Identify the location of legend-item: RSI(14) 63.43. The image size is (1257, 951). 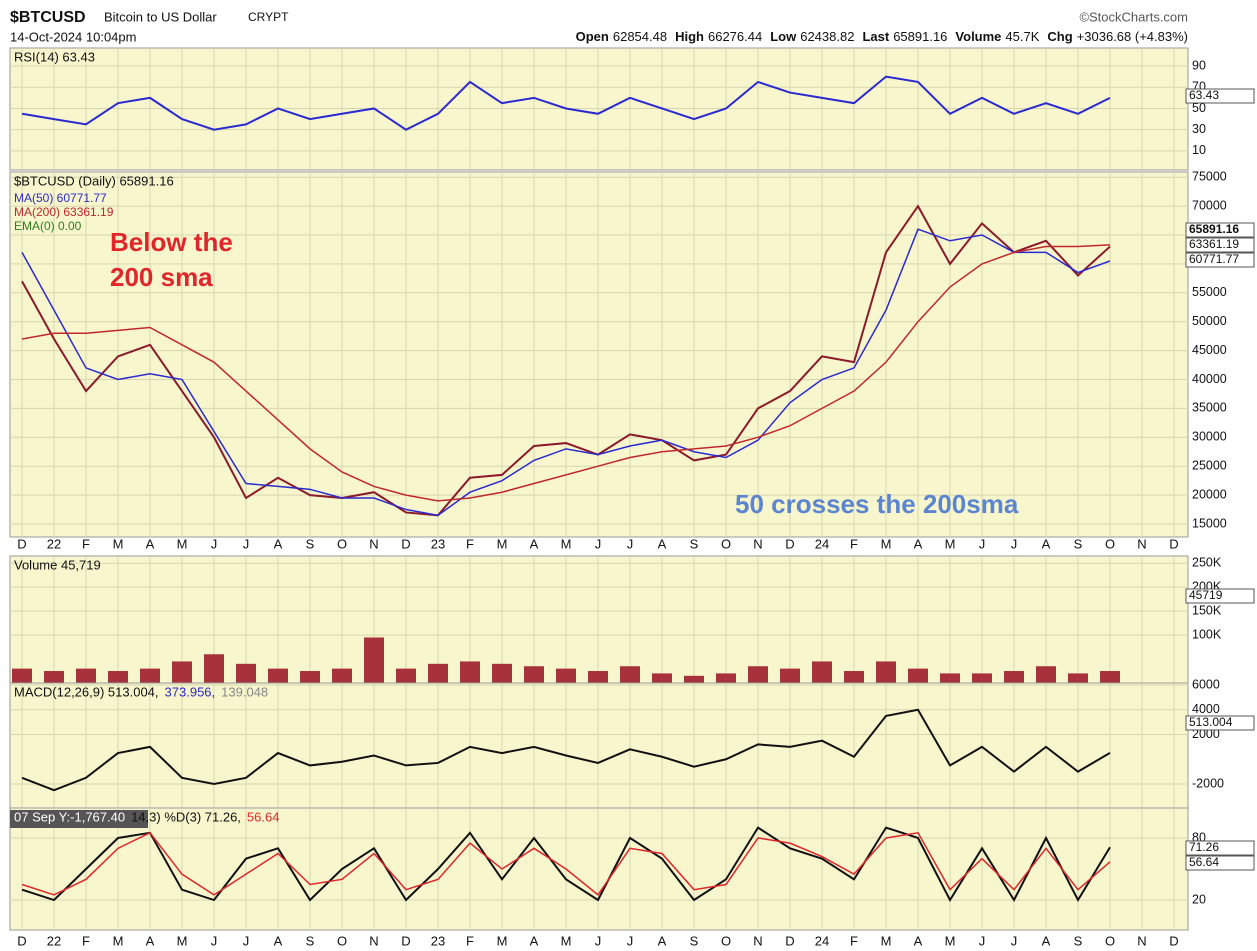
(54, 56).